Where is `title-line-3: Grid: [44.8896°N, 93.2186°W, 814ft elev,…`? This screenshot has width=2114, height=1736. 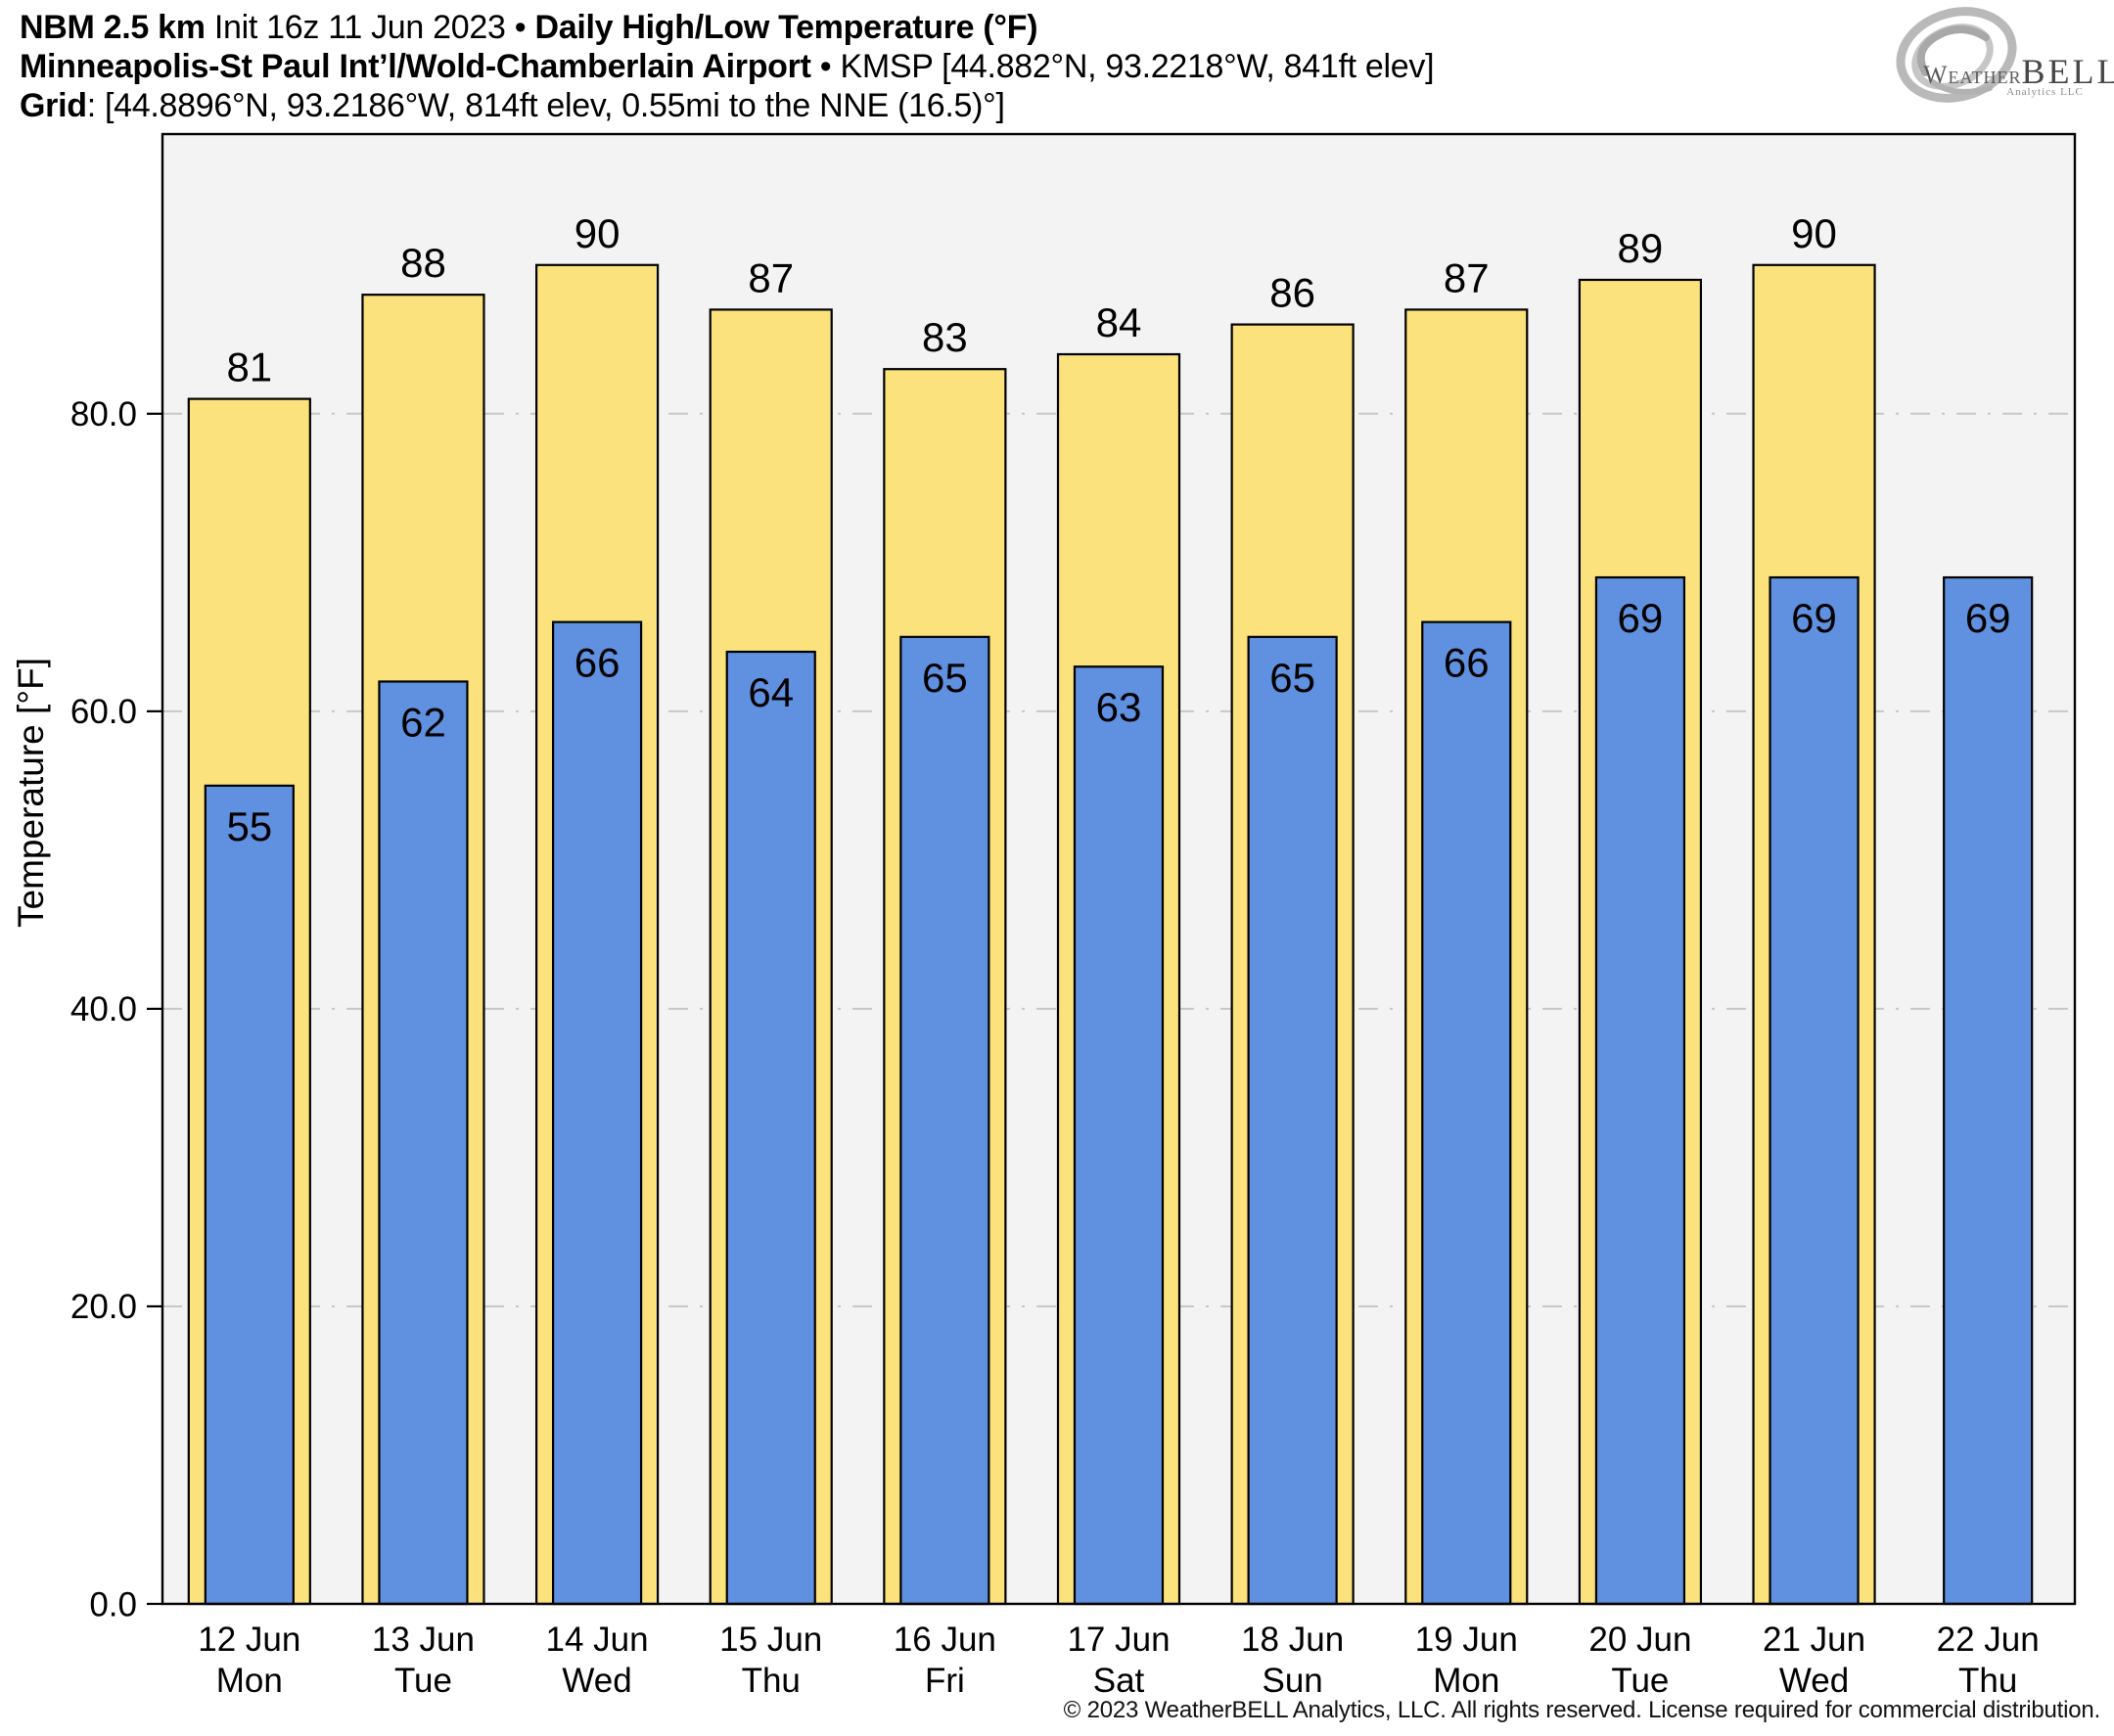
title-line-3: Grid: [44.8896°N, 93.2186°W, 814ft elev,… is located at coordinates (950, 106).